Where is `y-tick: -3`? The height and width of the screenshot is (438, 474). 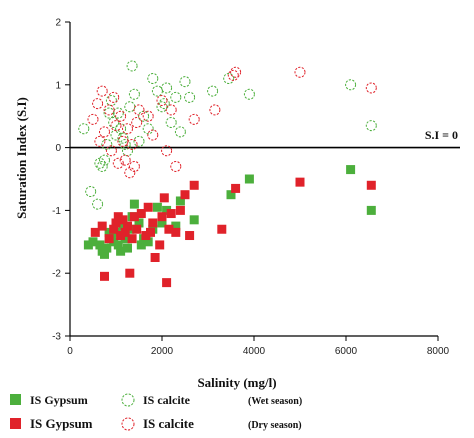
y-tick: -3 is located at coordinates (61, 337).